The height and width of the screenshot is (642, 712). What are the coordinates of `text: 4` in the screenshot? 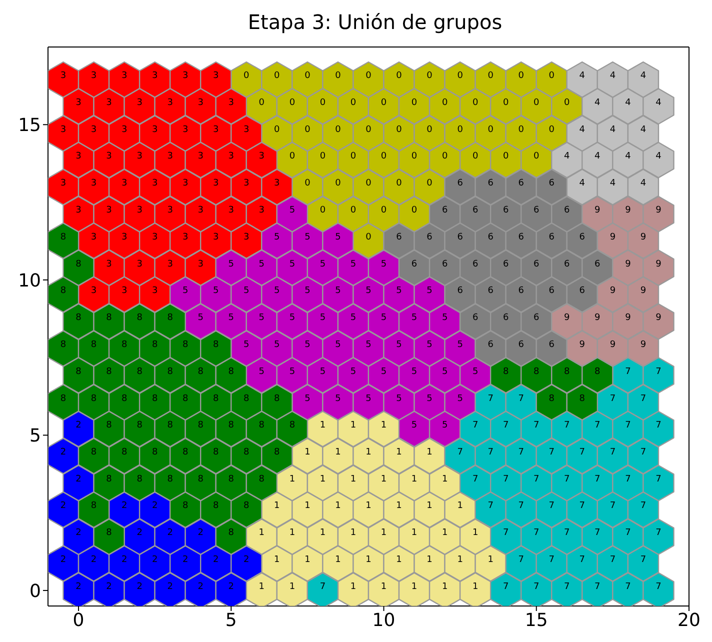 It's located at (613, 183).